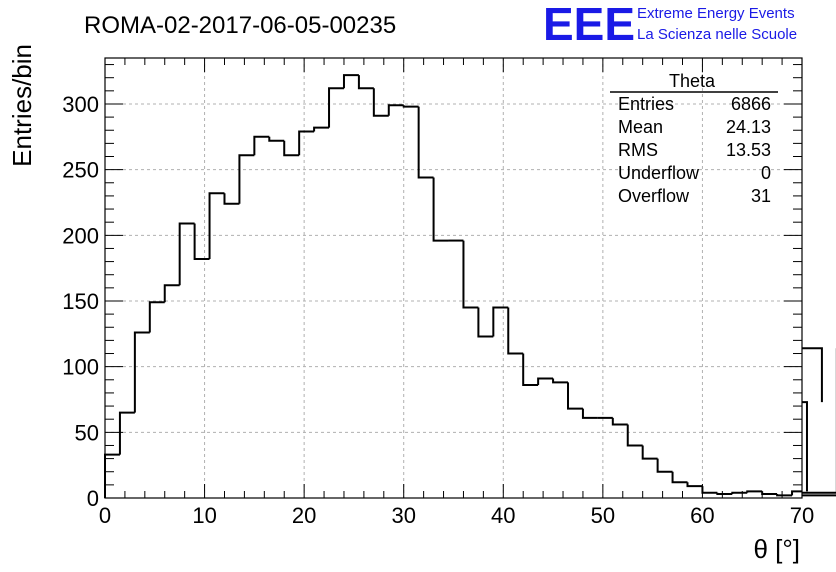  What do you see at coordinates (80, 301) in the screenshot?
I see `y-tick-label: 150` at bounding box center [80, 301].